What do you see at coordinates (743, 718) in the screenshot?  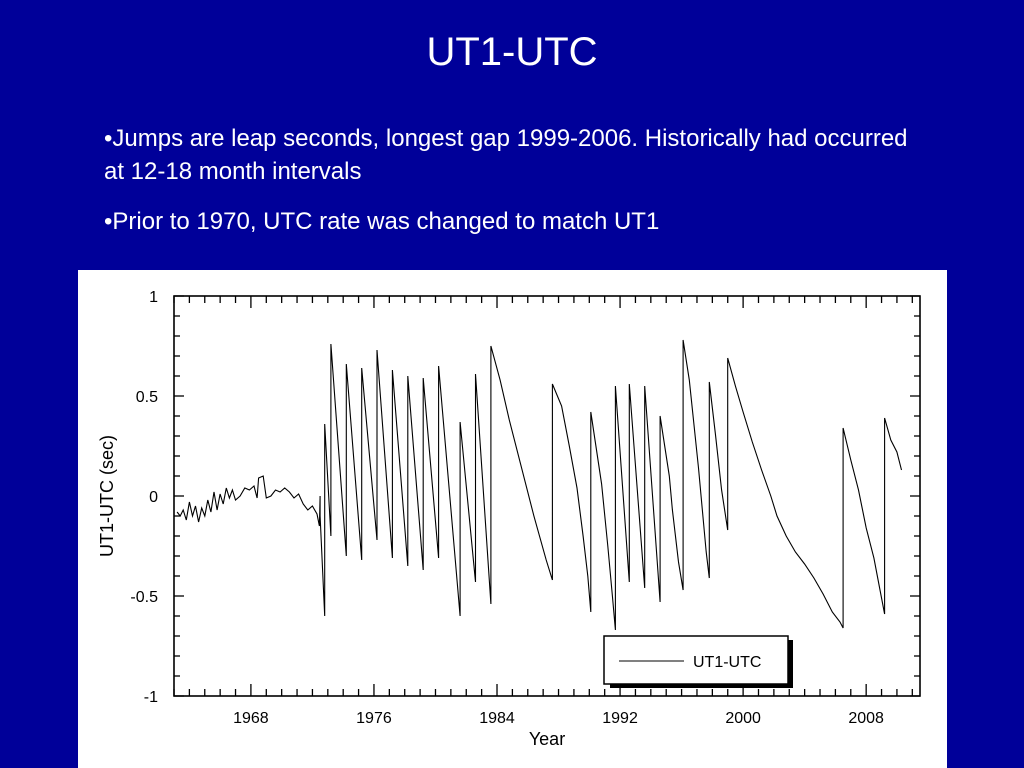 I see `x-tick-label: 2000` at bounding box center [743, 718].